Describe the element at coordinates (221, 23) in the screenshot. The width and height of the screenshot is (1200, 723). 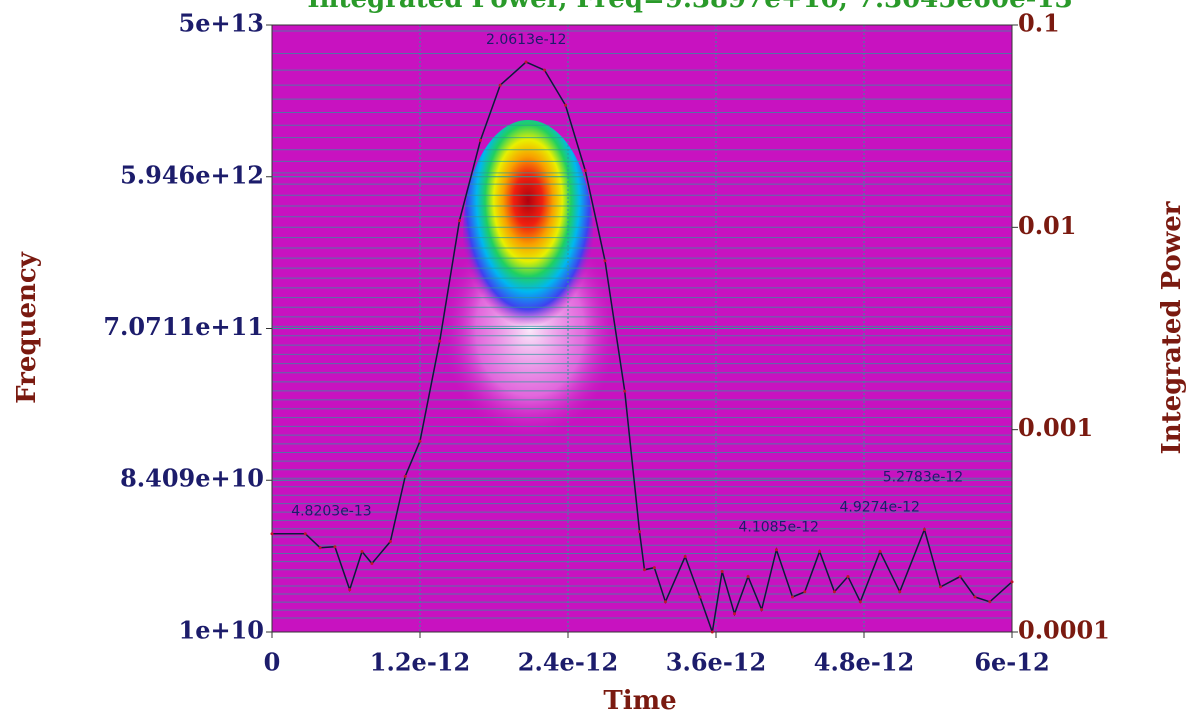
I see `y-tick-label: 5e+13` at that location.